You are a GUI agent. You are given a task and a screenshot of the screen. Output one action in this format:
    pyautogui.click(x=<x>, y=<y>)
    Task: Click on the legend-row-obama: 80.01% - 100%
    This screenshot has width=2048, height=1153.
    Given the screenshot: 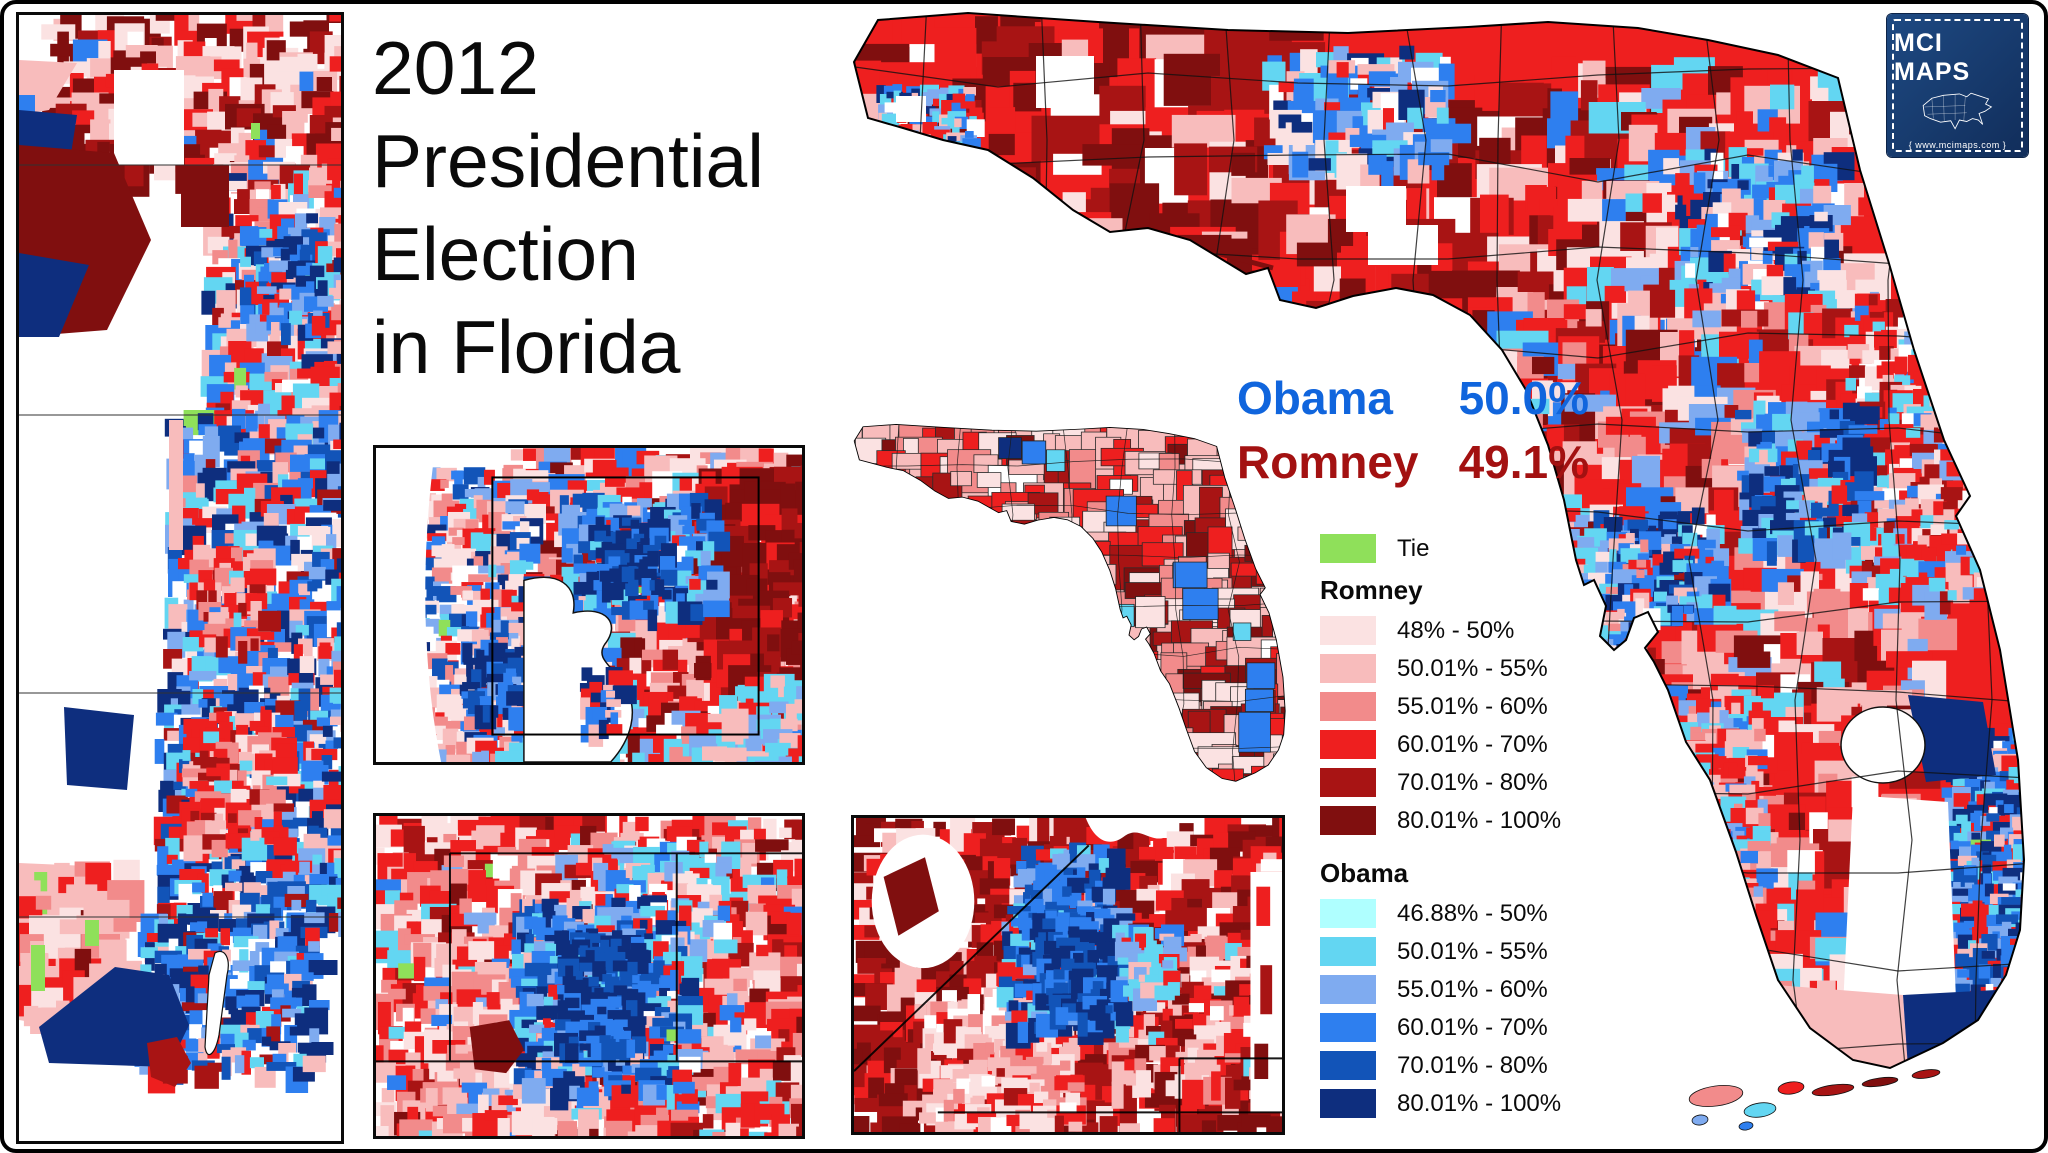 What is the action you would take?
    pyautogui.click(x=1465, y=1103)
    